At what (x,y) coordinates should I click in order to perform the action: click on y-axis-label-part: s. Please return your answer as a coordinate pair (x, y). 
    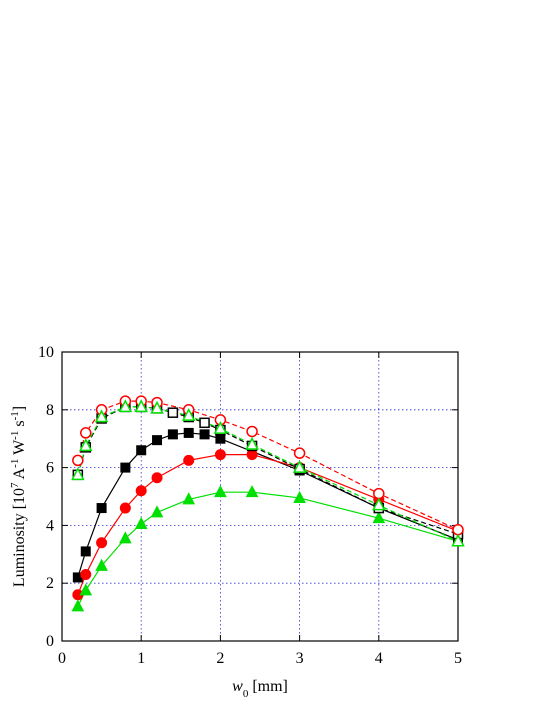
    Looking at the image, I should click on (19, 425).